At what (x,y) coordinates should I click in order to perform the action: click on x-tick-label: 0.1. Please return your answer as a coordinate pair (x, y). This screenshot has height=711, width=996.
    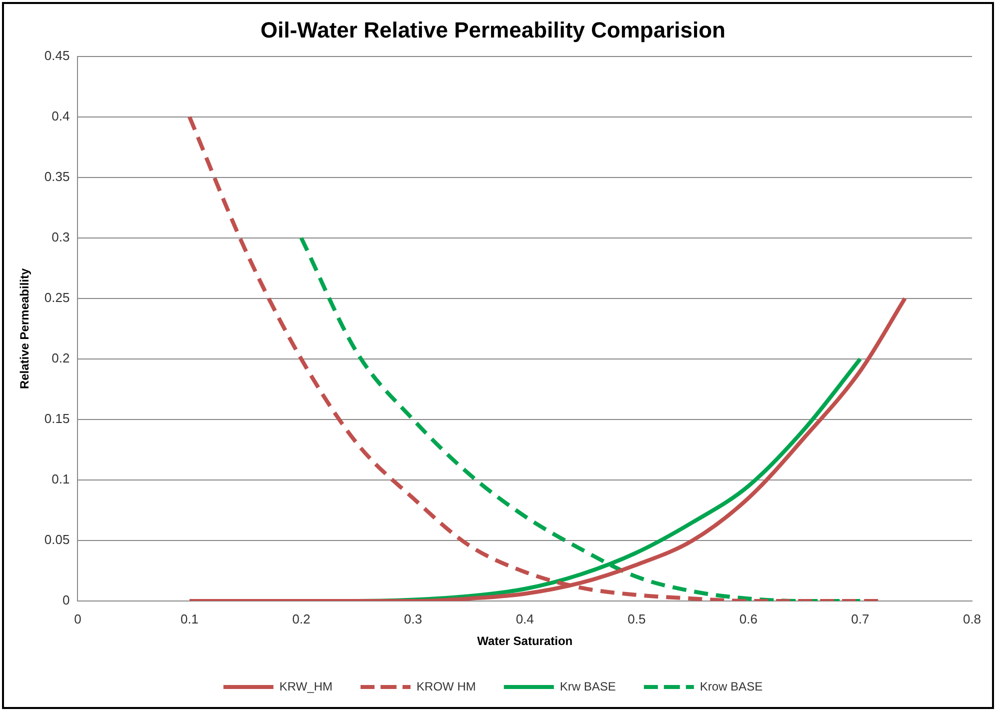
    Looking at the image, I should click on (189, 618).